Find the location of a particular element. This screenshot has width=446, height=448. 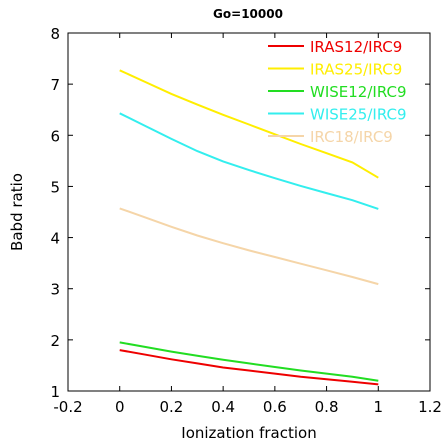

legend-entry: IRC18/IRC9 is located at coordinates (351, 137).